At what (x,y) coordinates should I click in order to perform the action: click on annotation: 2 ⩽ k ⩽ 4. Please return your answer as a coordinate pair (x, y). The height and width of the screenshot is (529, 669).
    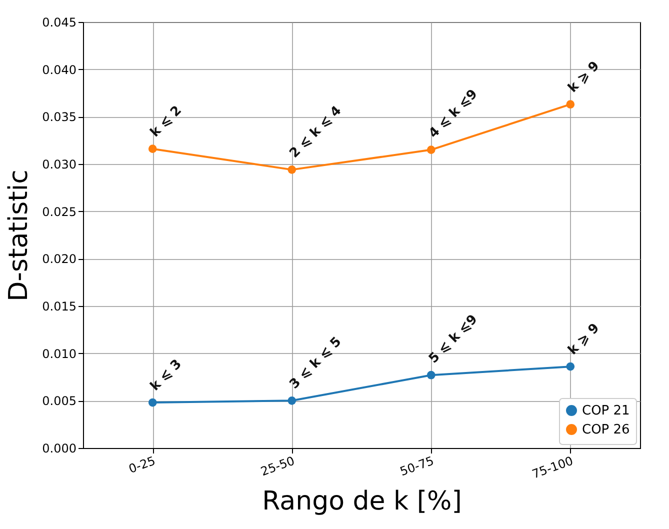
    Looking at the image, I should click on (315, 132).